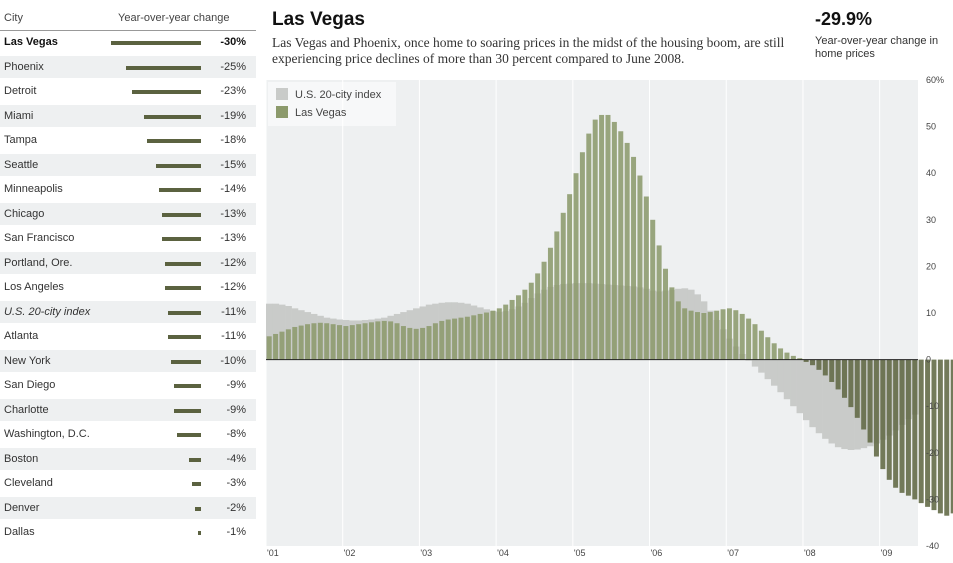 This screenshot has width=953, height=563. What do you see at coordinates (321, 113) in the screenshot?
I see `legend-label-las-vegas: Las Vegas` at bounding box center [321, 113].